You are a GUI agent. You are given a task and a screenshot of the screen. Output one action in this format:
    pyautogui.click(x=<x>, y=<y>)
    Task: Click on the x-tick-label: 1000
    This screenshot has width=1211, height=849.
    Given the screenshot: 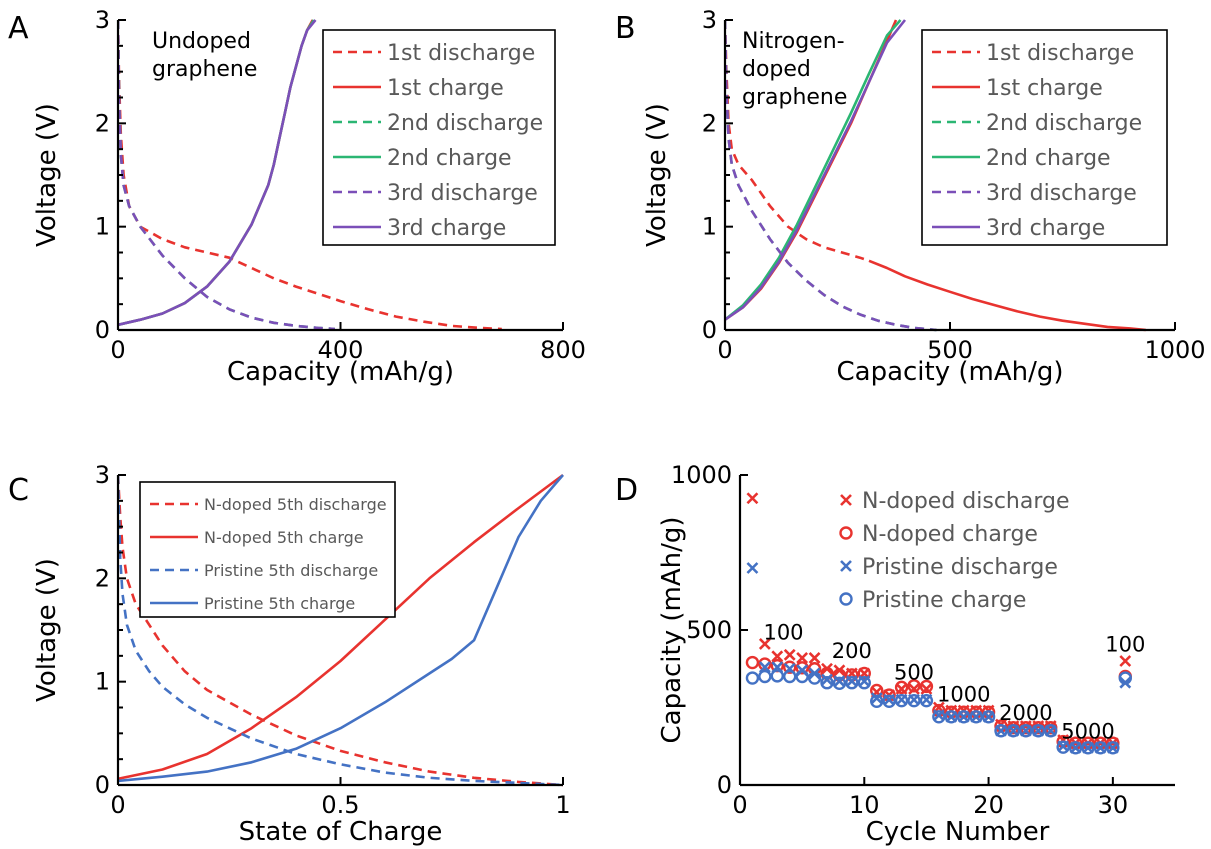 What is the action you would take?
    pyautogui.click(x=1174, y=350)
    